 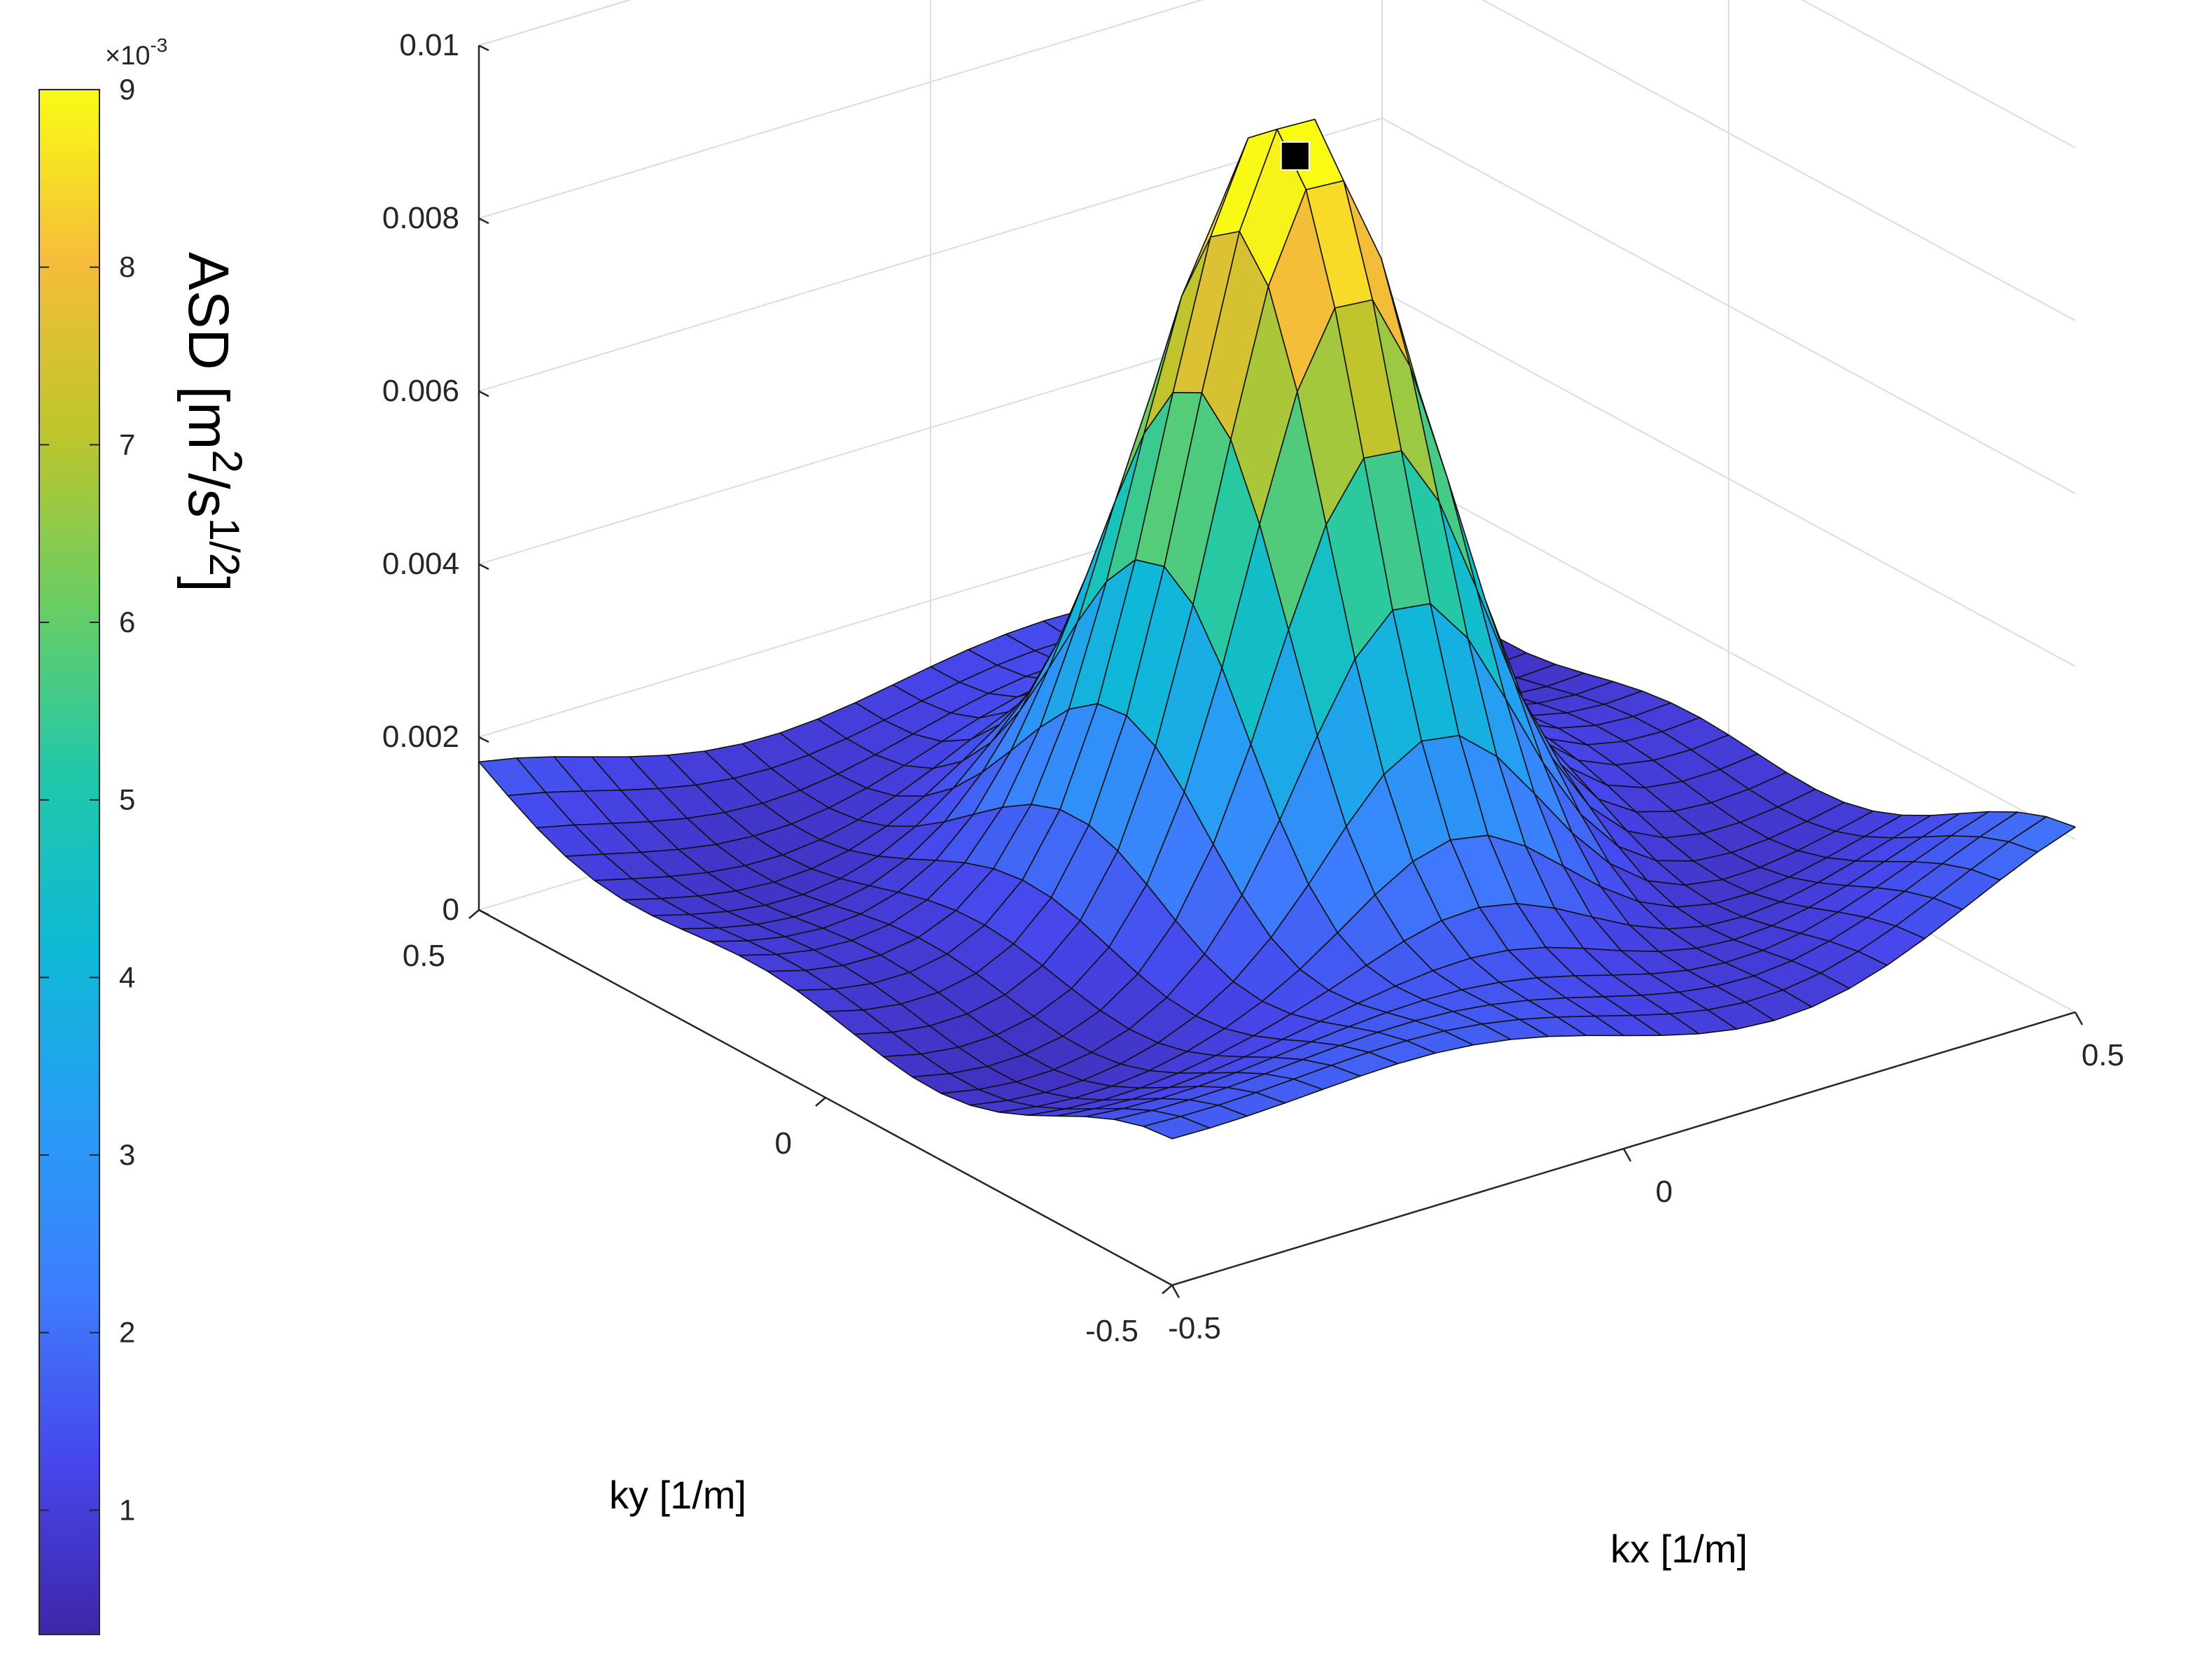 I want to click on colorbar-scale-note: ×10⁻³, so click(x=136, y=52).